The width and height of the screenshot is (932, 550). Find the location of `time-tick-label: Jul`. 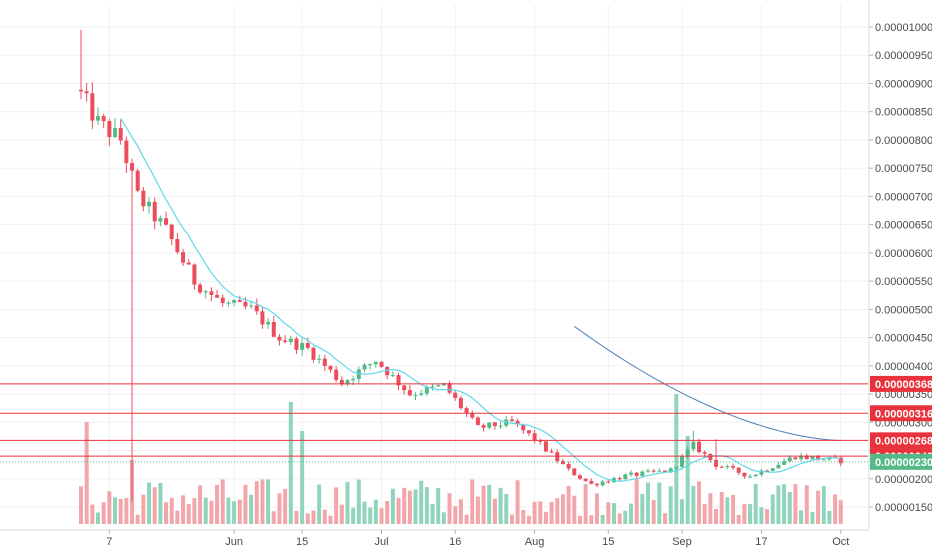

time-tick-label: Jul is located at coordinates (381, 542).